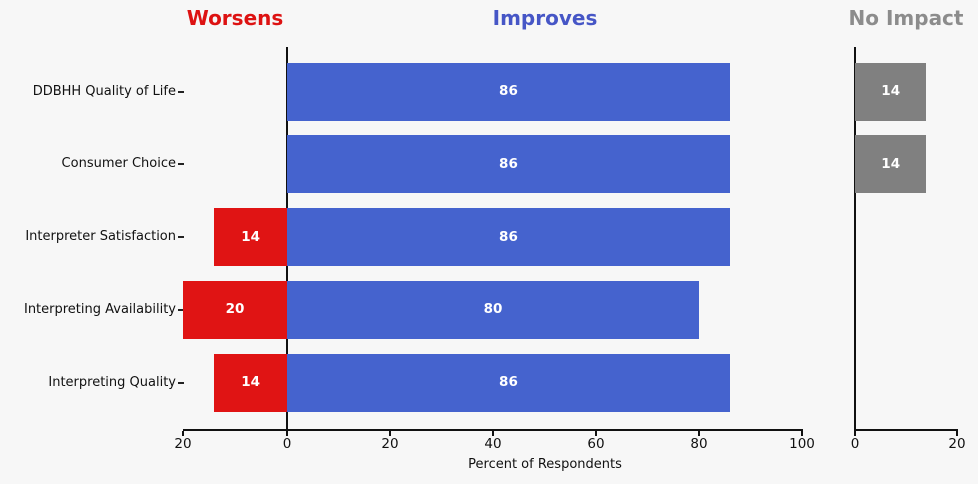 This screenshot has height=484, width=978. Describe the element at coordinates (545, 464) in the screenshot. I see `x-axis-label: Percent of Respondents` at that location.